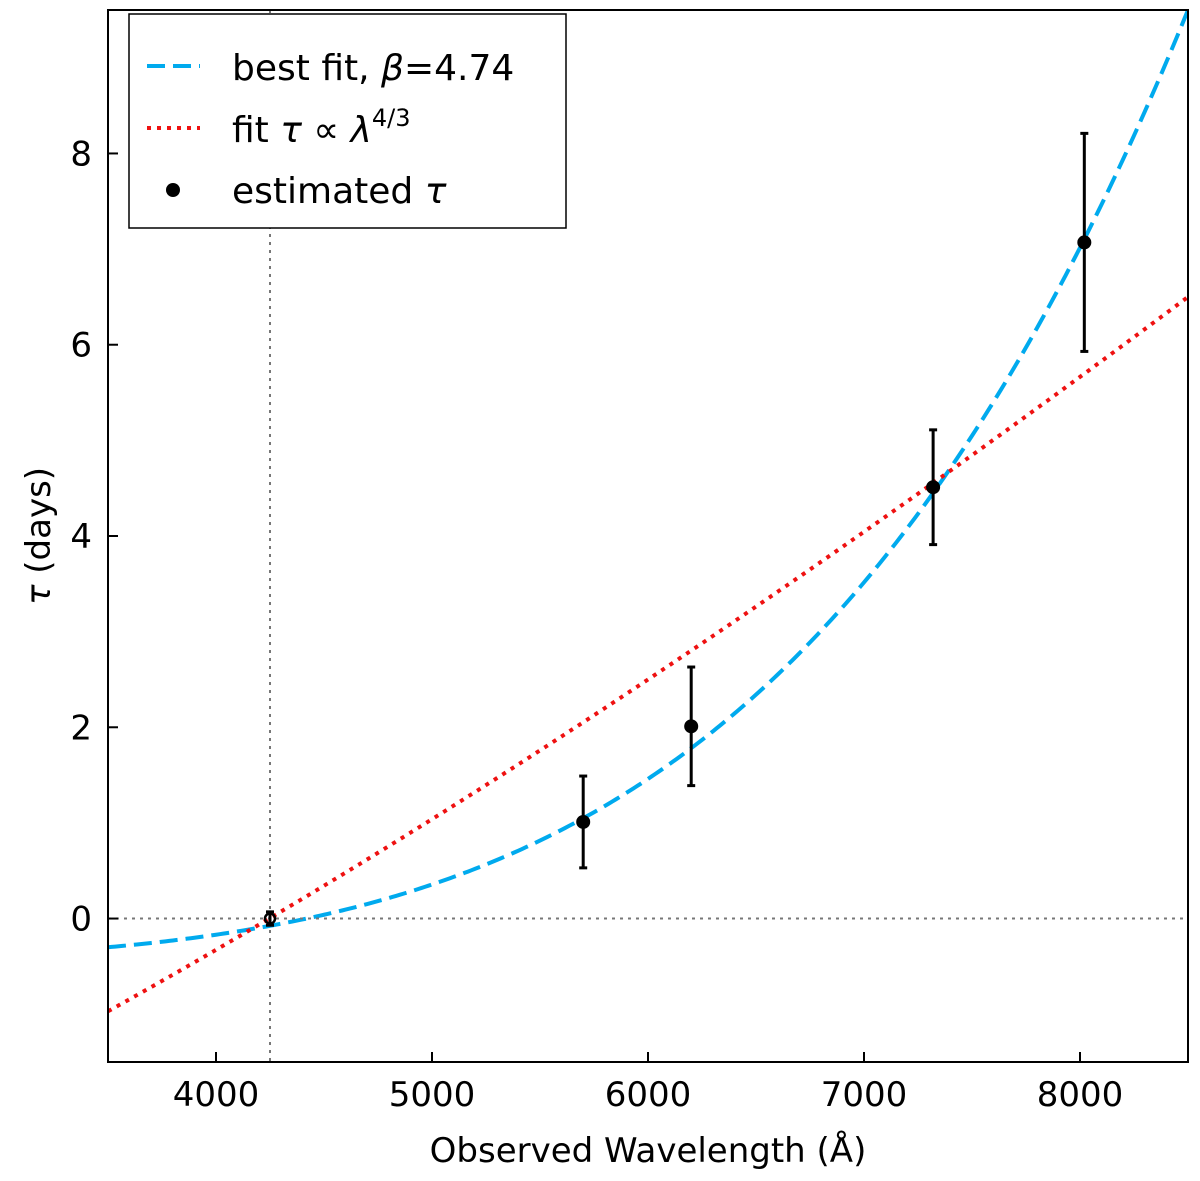 The height and width of the screenshot is (1181, 1200). I want to click on legend-label-best-fit: best fit, β=4.74, so click(373, 68).